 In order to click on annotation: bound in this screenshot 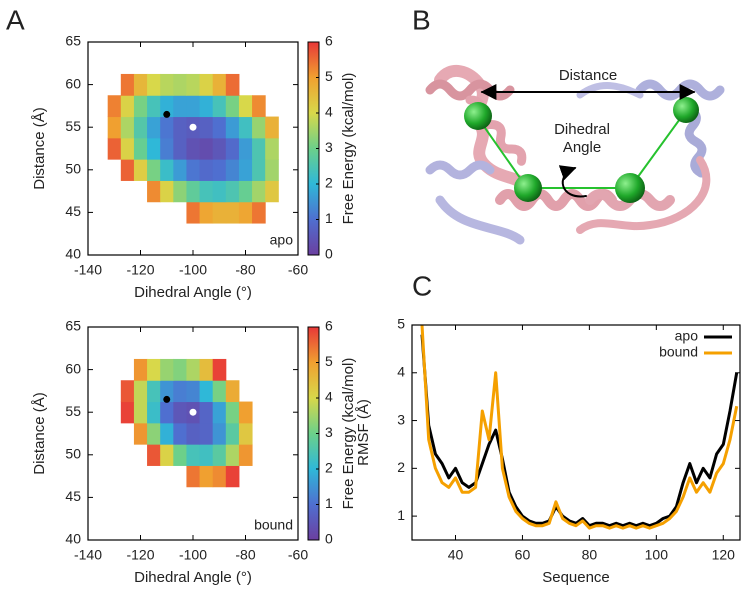, I will do `click(273, 525)`.